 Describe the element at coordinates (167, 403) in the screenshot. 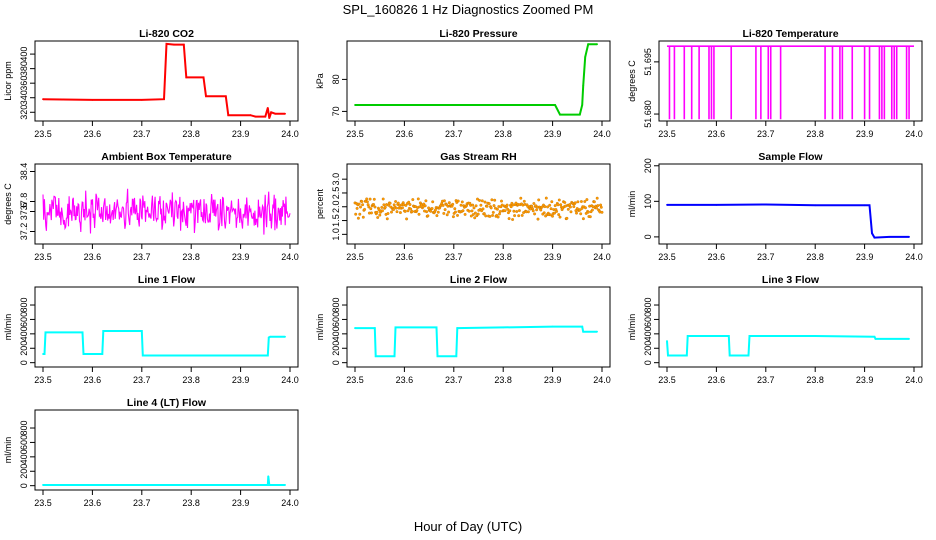

I see `panel-title-line-4-lt-flow: Line 4 (LT) Flow` at that location.